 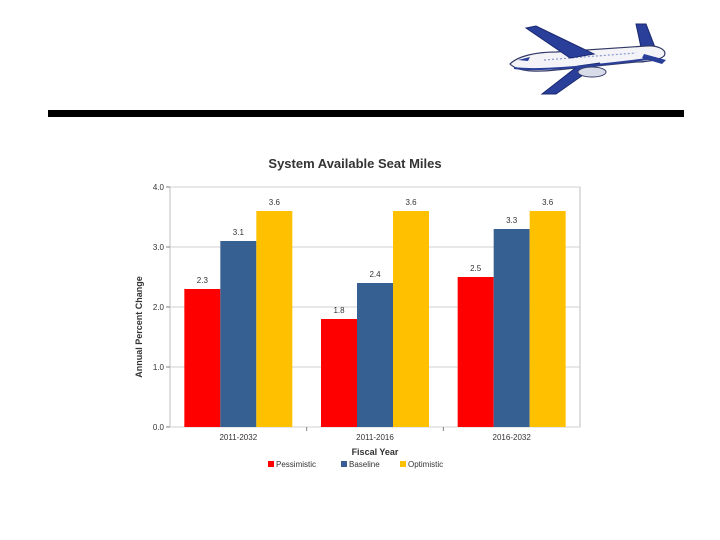 I want to click on x-tick-label: 2011-2032, so click(x=238, y=437).